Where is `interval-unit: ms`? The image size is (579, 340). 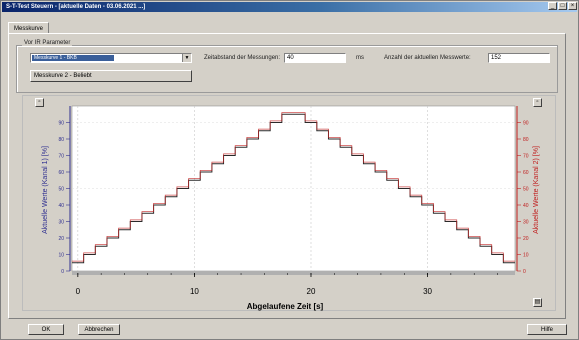 interval-unit: ms is located at coordinates (360, 58).